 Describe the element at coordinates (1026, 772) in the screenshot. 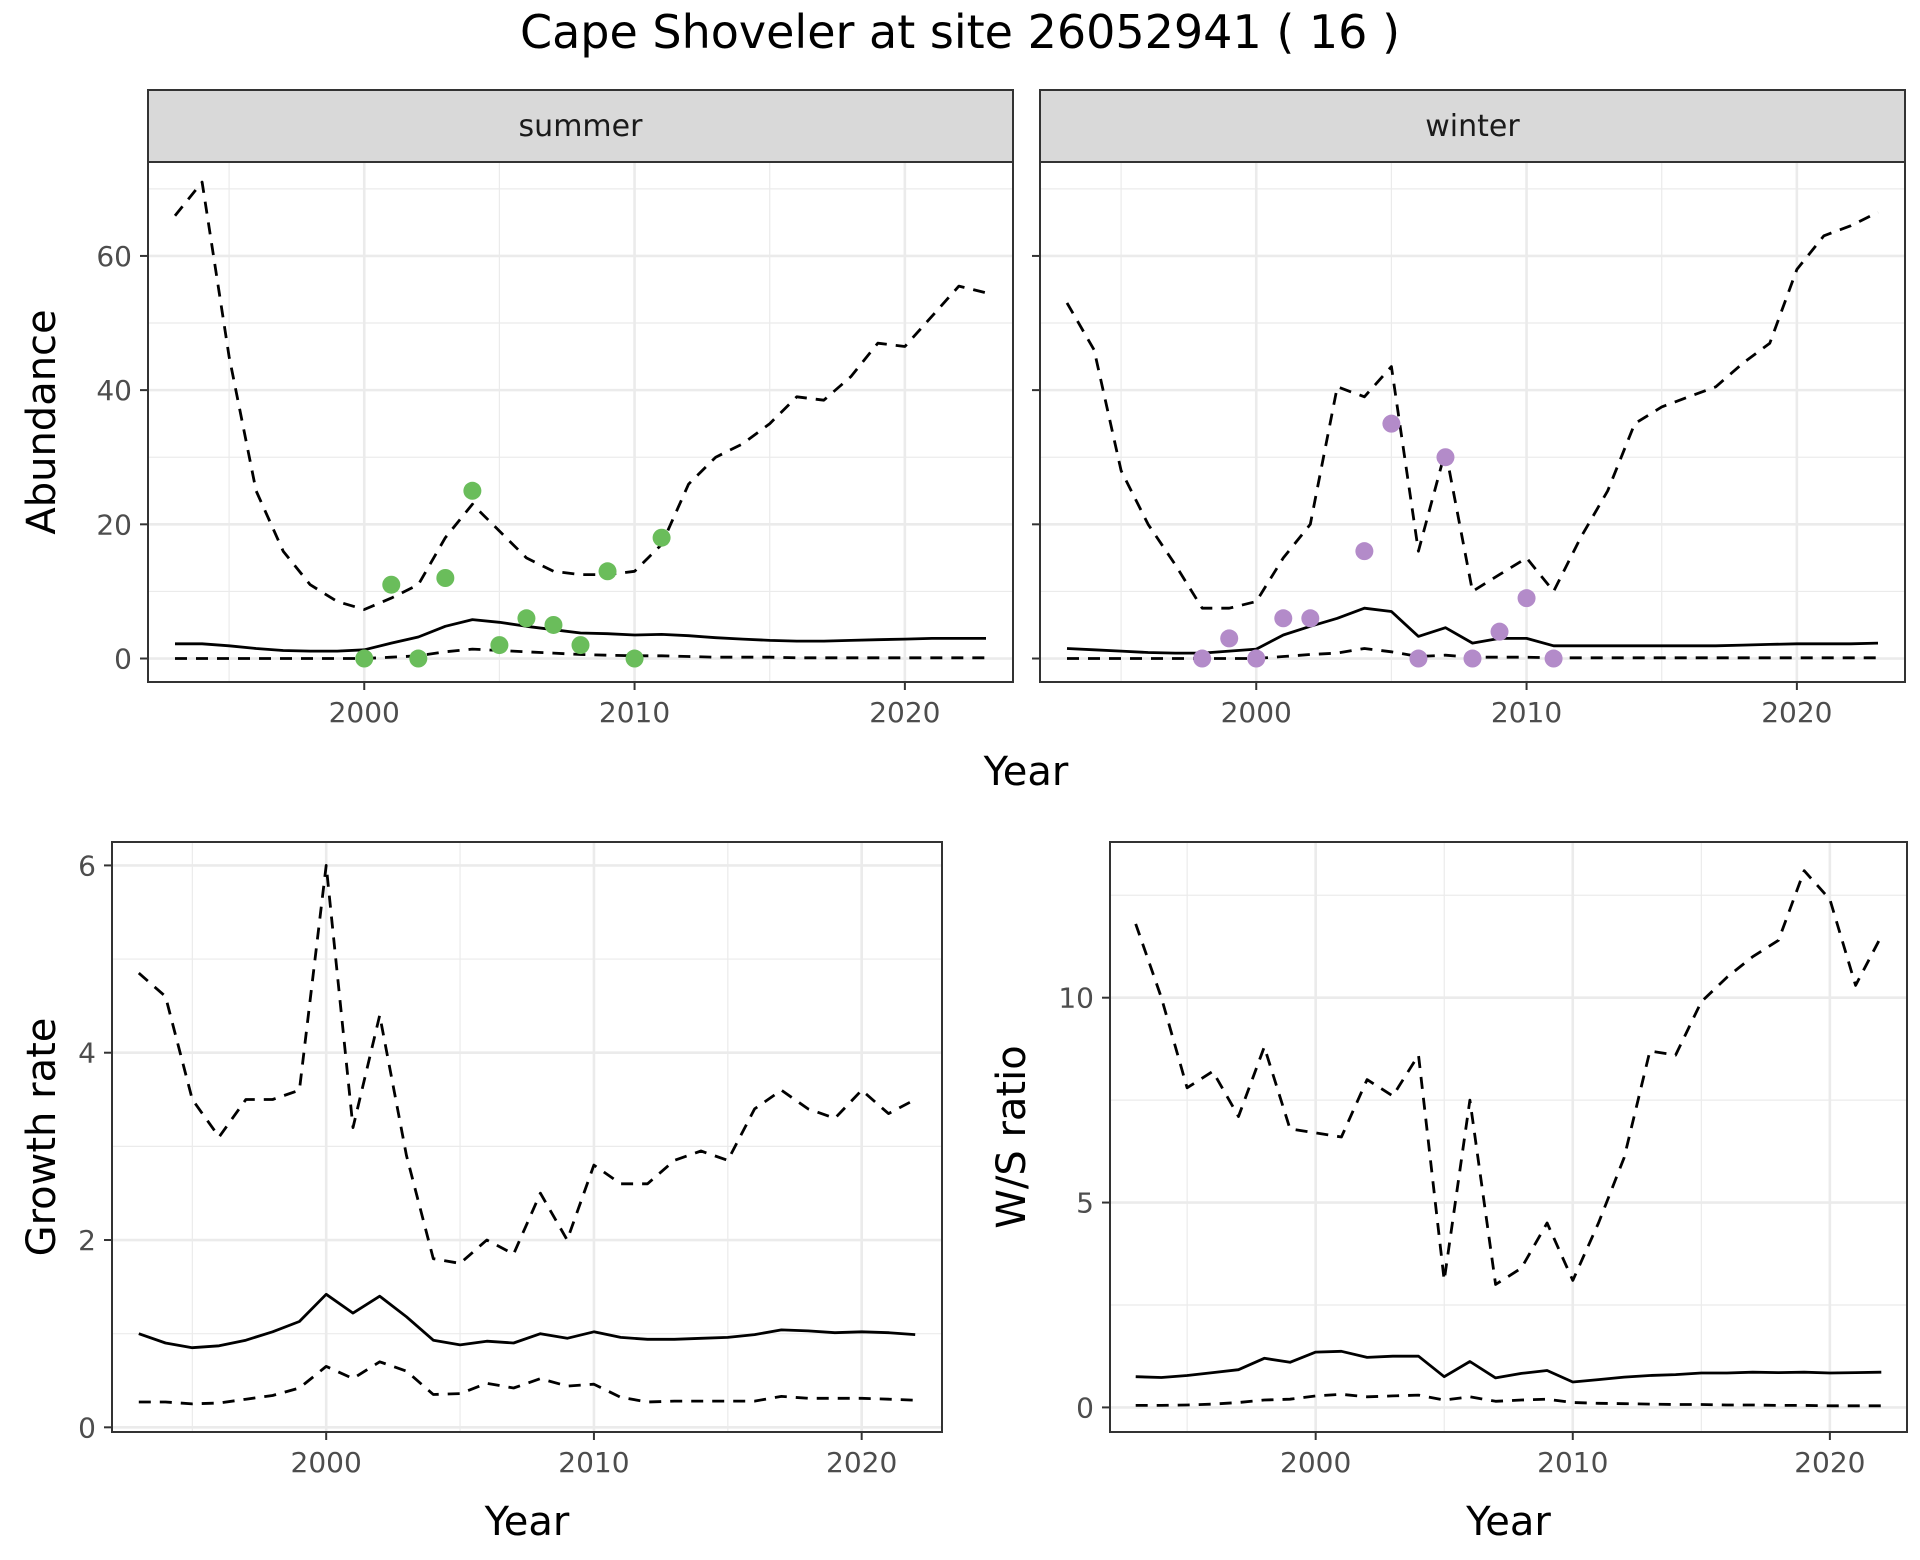

I see `shared-x-axis-title: Year` at that location.